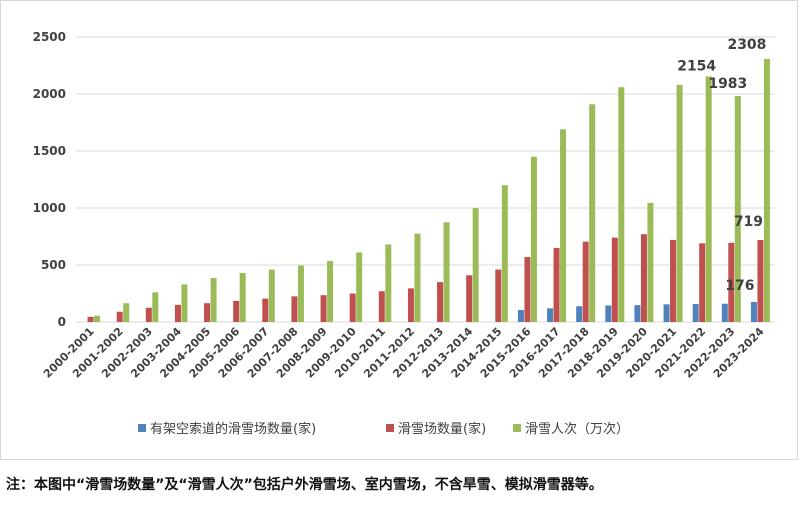 This screenshot has height=509, width=800. What do you see at coordinates (746, 45) in the screenshot?
I see `data-label: 2308` at bounding box center [746, 45].